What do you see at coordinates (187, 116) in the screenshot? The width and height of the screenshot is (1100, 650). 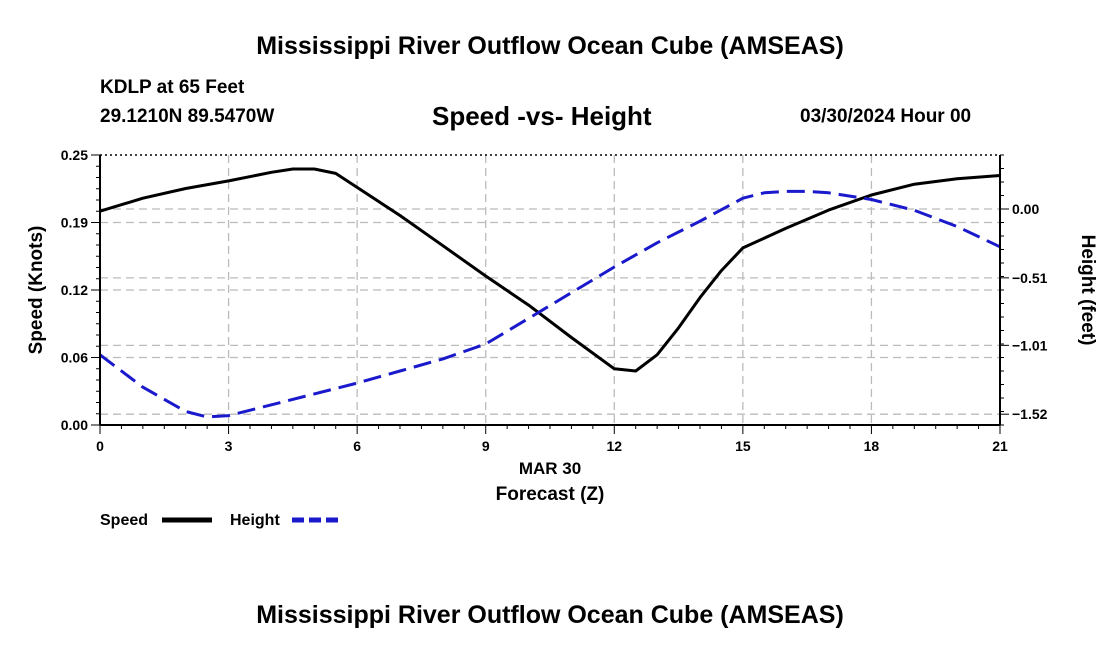 I see `coordinates-label: 29.1210N 89.5470W` at bounding box center [187, 116].